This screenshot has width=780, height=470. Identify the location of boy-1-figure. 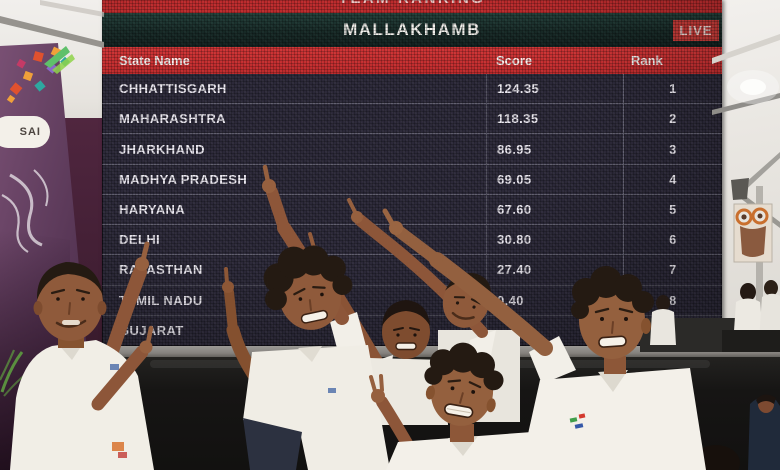
(82, 355).